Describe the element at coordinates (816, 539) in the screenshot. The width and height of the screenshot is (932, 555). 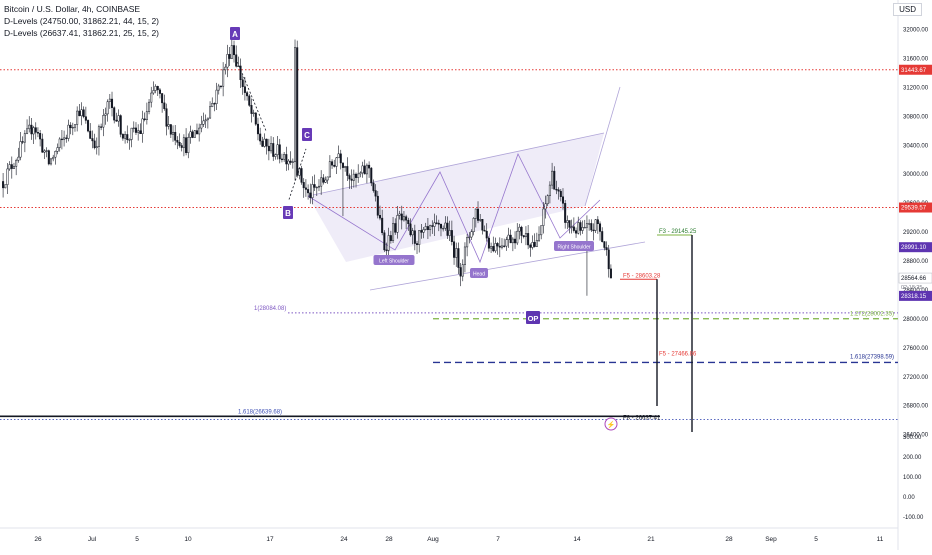
I see `x-tick-label-13: 5` at that location.